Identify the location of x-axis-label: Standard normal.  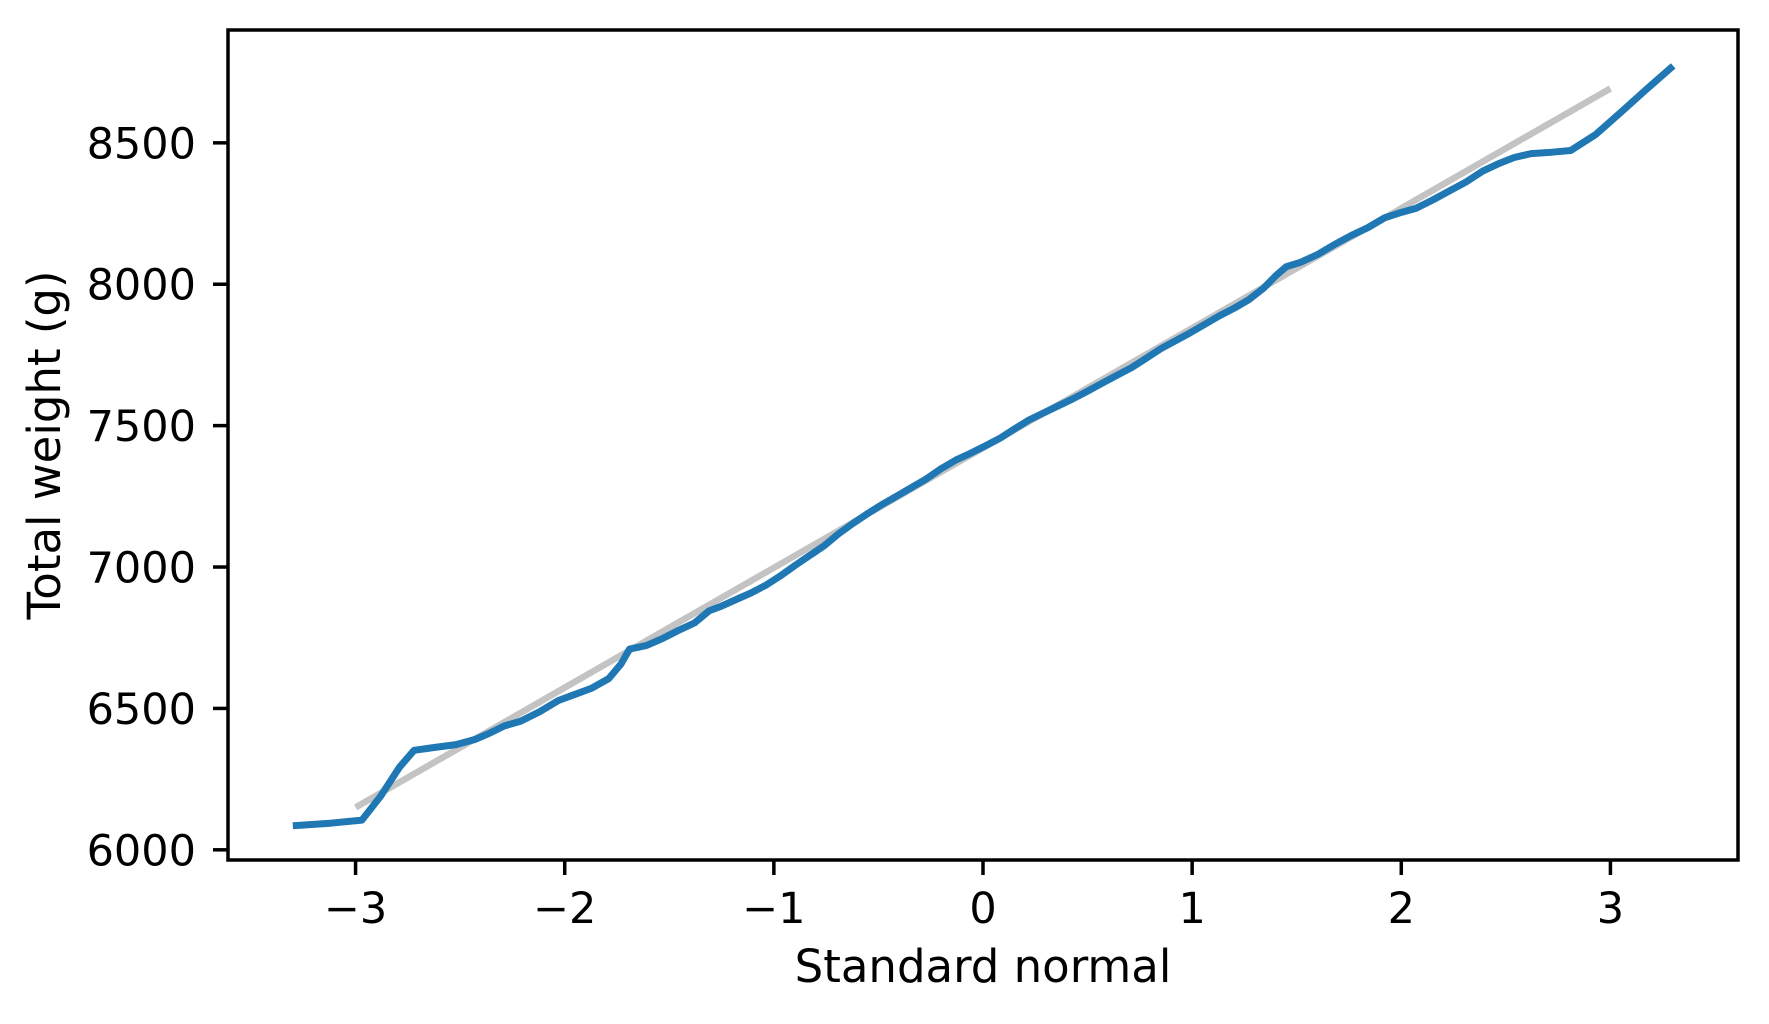
(983, 966).